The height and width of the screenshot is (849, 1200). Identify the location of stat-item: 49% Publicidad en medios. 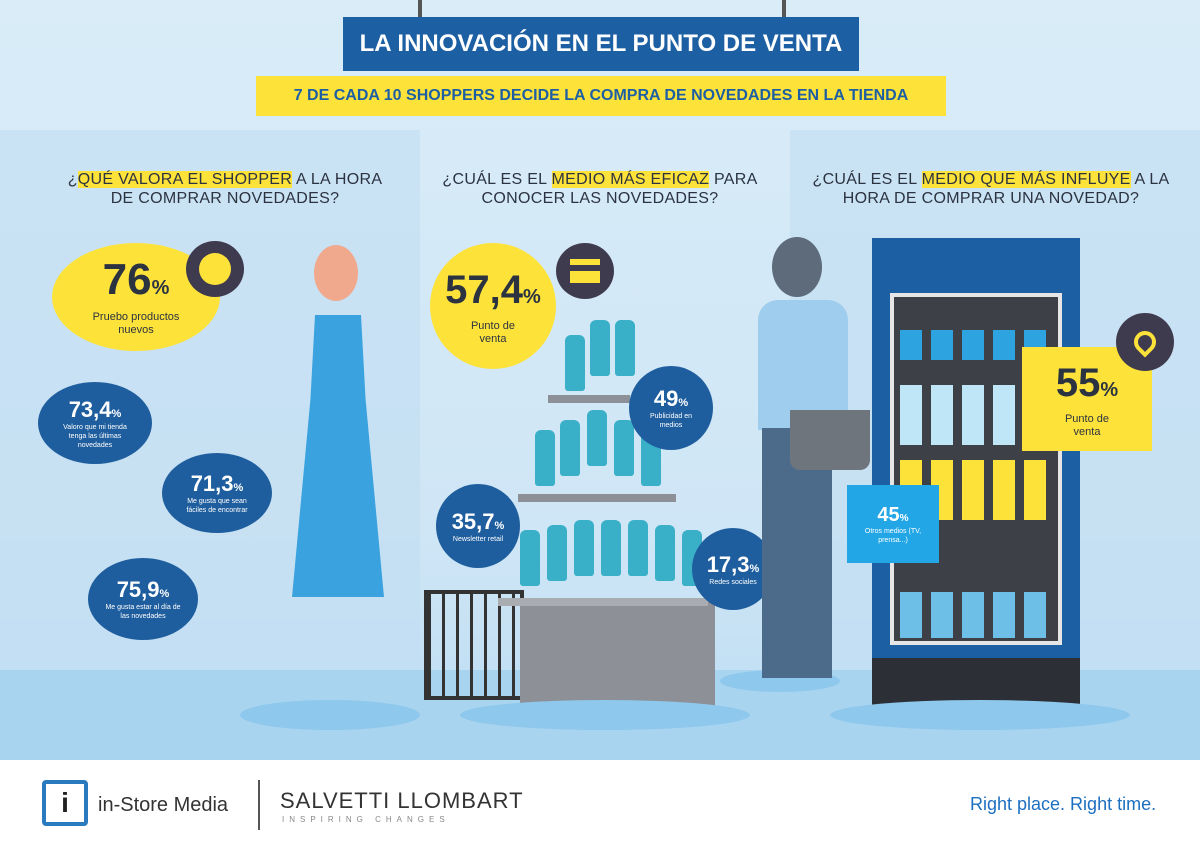
(671, 408).